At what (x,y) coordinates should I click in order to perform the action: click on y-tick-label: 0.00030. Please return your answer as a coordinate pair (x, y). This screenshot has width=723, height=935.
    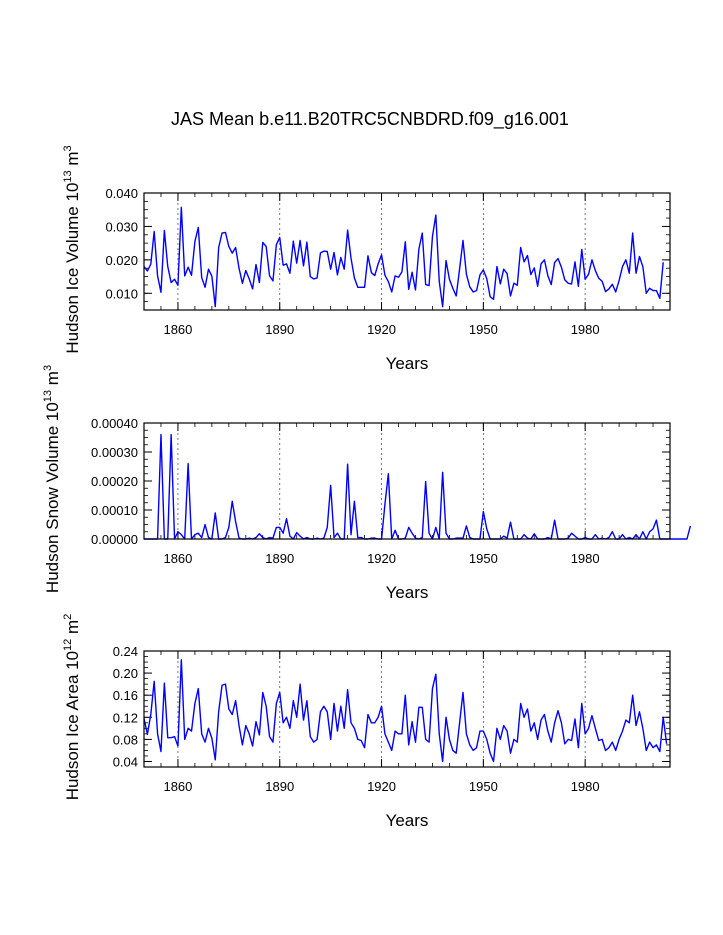
    Looking at the image, I should click on (114, 452).